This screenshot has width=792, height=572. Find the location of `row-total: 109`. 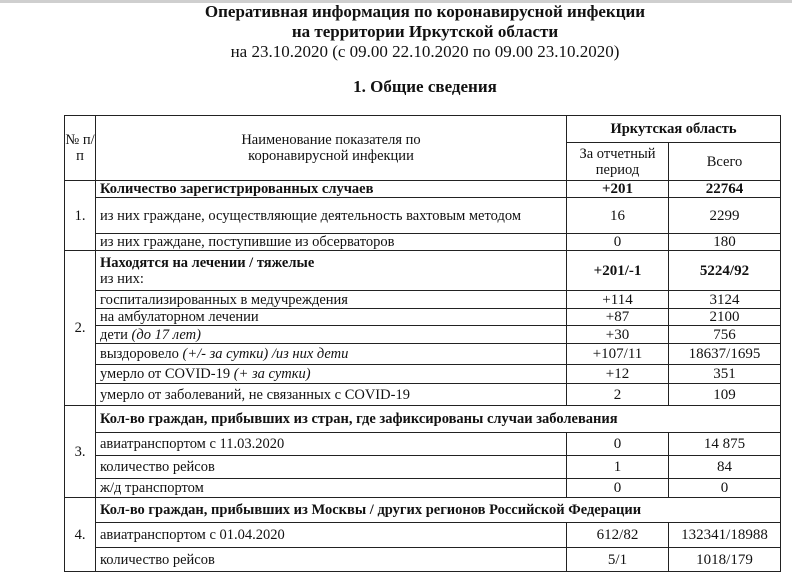

row-total: 109 is located at coordinates (724, 394).